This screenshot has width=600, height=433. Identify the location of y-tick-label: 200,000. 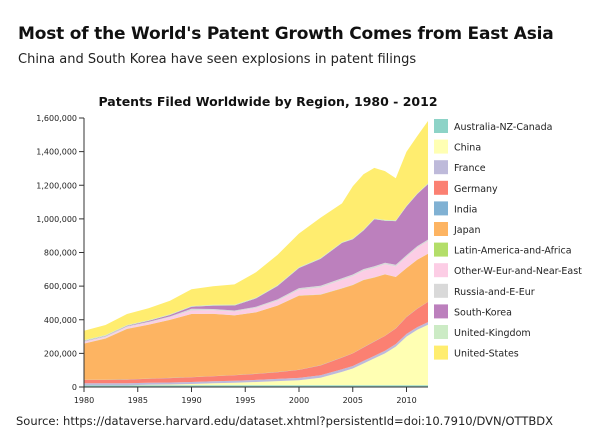
(60, 353).